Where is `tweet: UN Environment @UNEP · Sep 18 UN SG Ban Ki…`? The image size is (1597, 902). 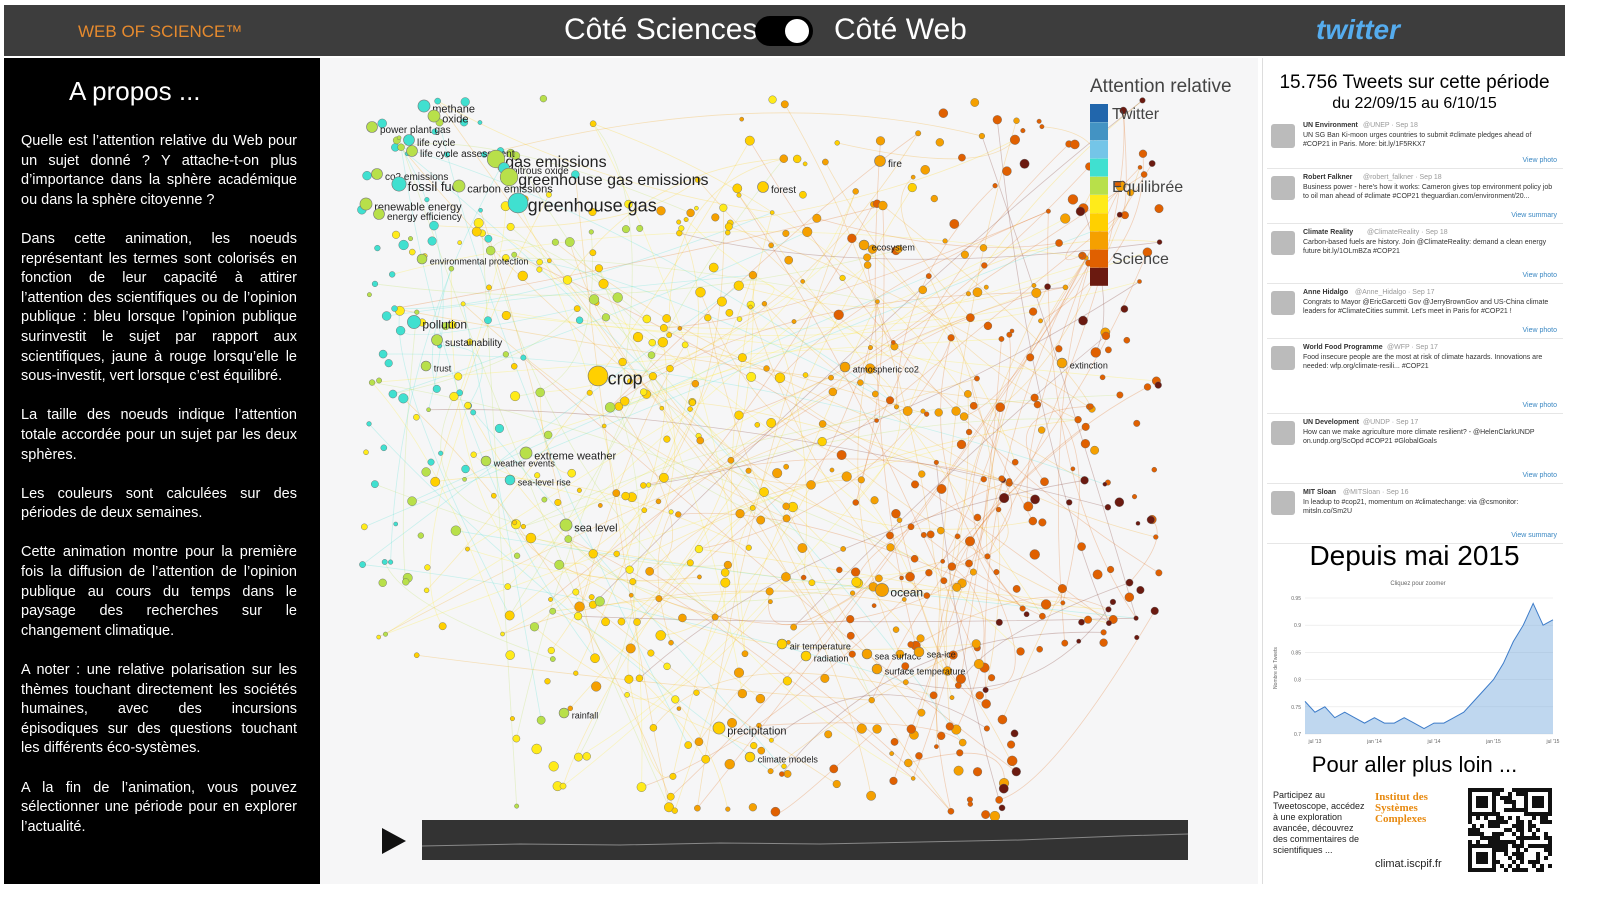 tweet: UN Environment @UNEP · Sep 18 UN SG Ban Ki… is located at coordinates (1415, 143).